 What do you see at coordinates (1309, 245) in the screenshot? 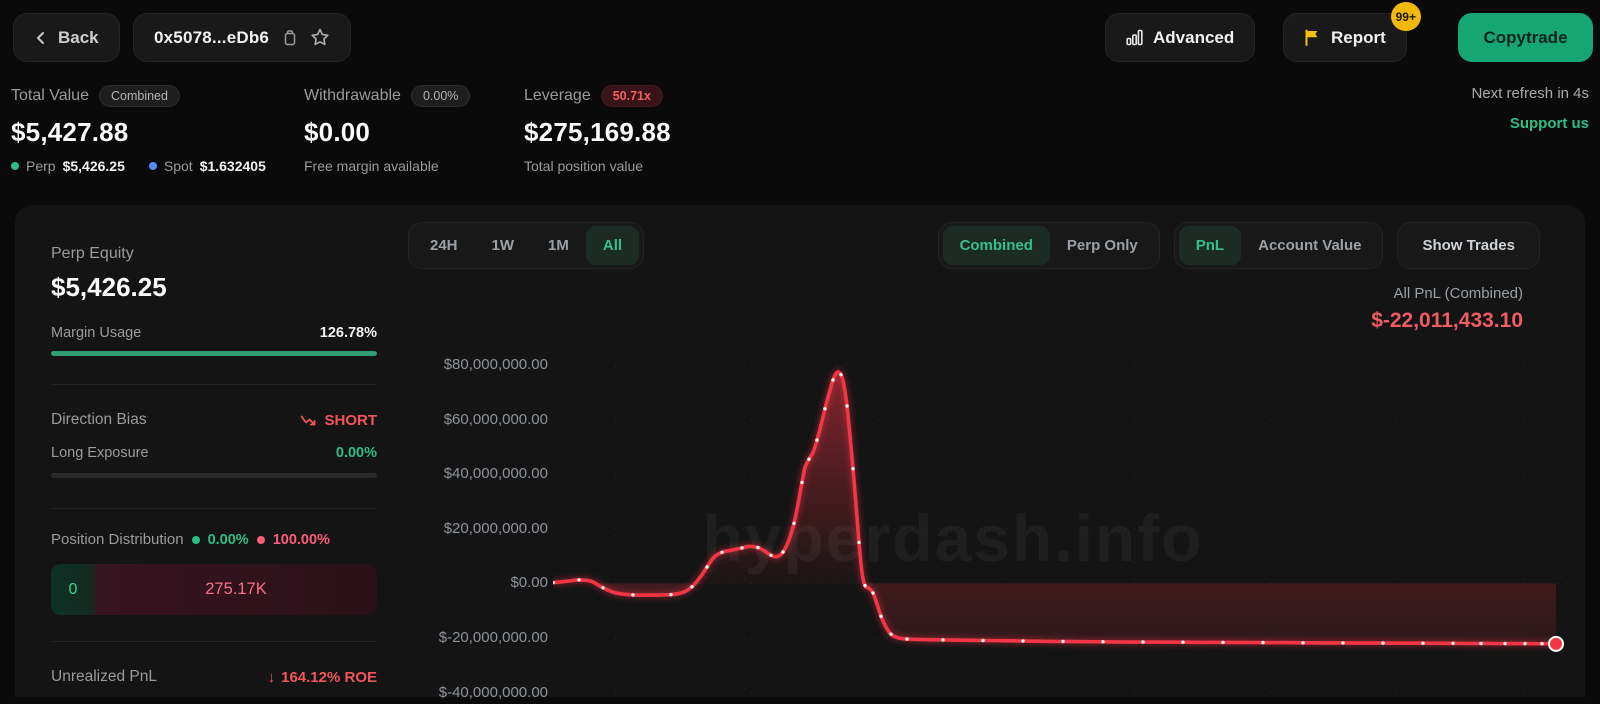
I see `metric-account-value-button: Account Value` at bounding box center [1309, 245].